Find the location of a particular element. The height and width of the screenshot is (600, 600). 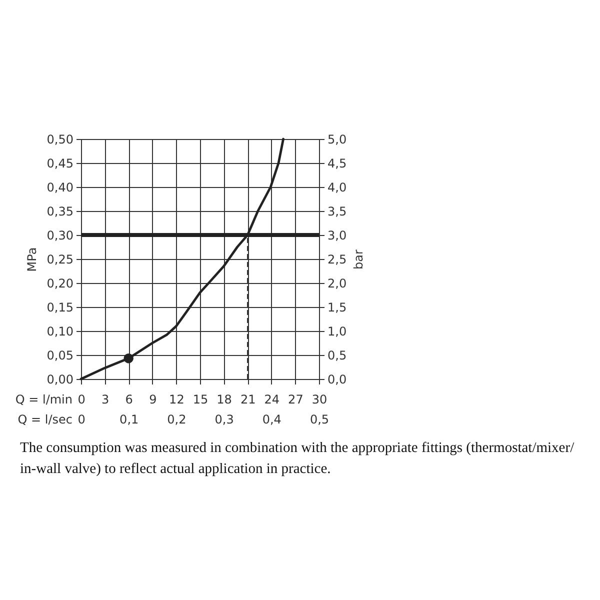

y-tick-label: 0,00 is located at coordinates (60, 379).